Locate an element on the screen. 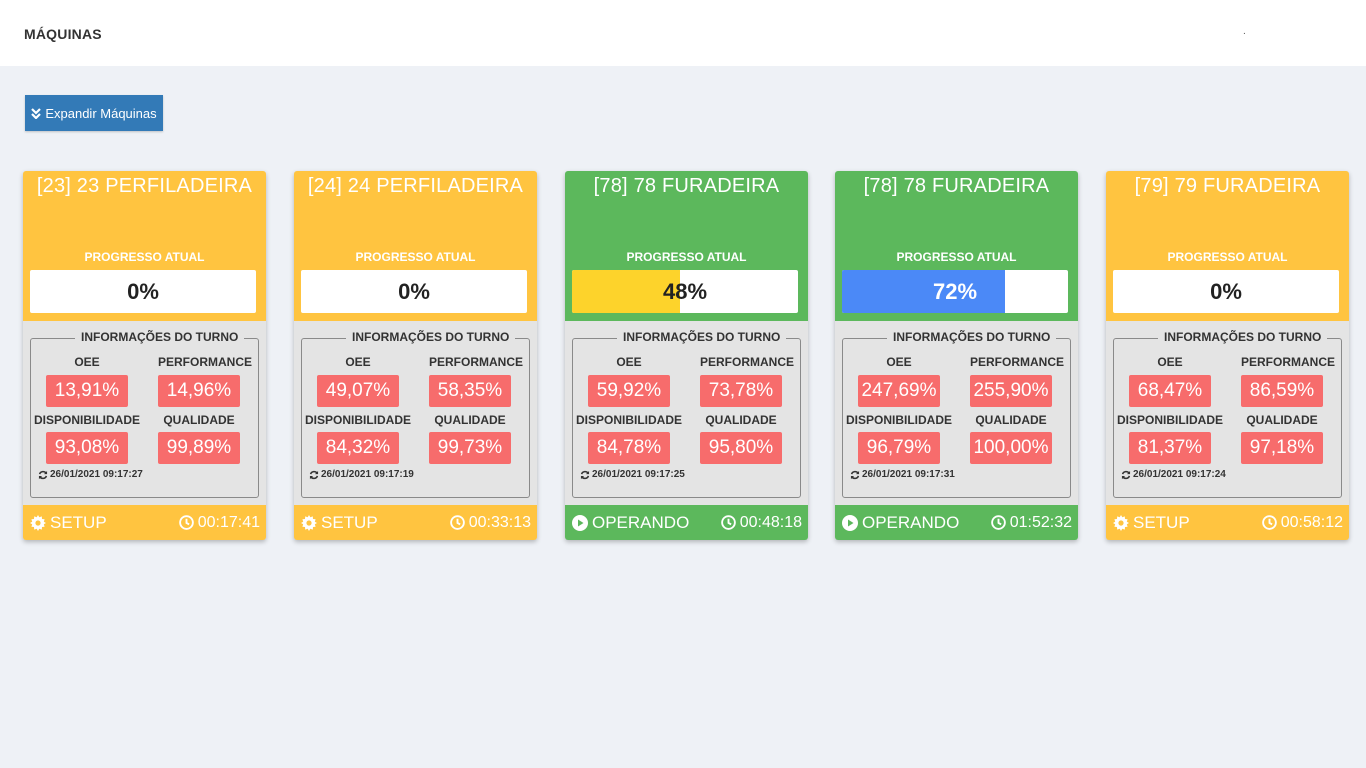  last-update: 26/01/2021 09:17:25 is located at coordinates (632, 474).